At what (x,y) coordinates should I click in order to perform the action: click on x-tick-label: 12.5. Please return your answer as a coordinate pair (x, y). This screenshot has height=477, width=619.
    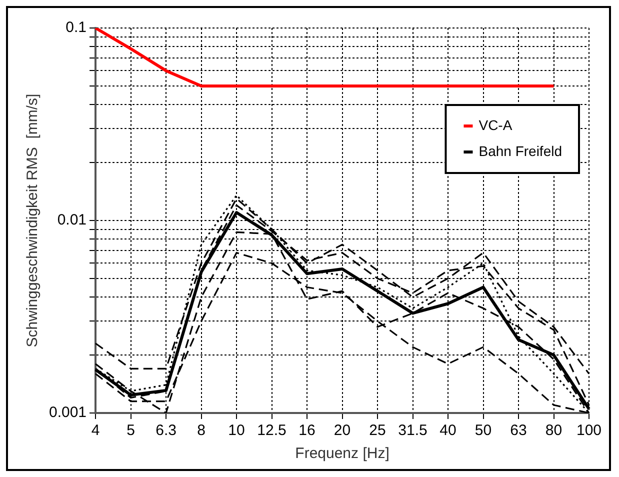
    Looking at the image, I should click on (271, 431).